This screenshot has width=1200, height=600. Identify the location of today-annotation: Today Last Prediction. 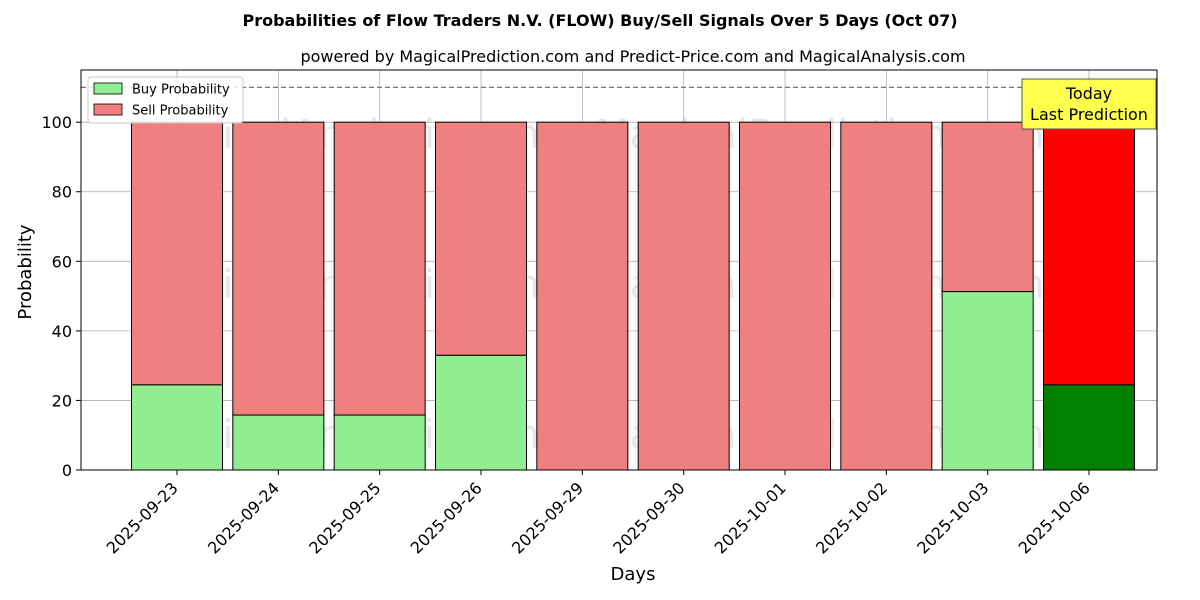
(1089, 104).